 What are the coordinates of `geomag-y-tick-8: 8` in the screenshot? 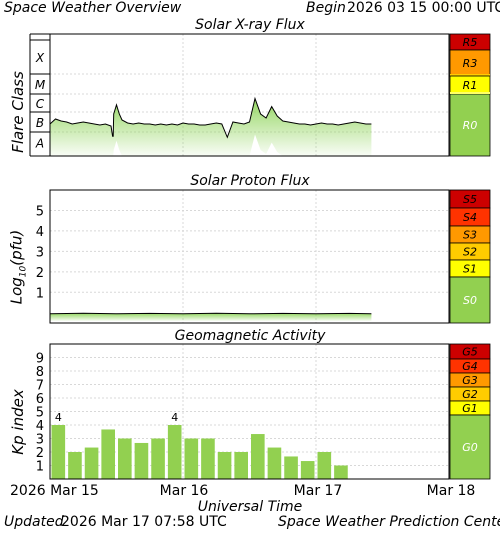 It's located at (40, 372).